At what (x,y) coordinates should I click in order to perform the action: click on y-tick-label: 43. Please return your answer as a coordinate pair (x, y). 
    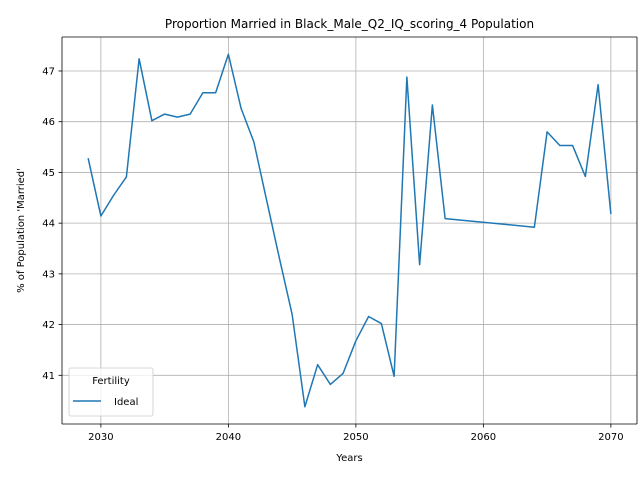
    Looking at the image, I should click on (48, 274).